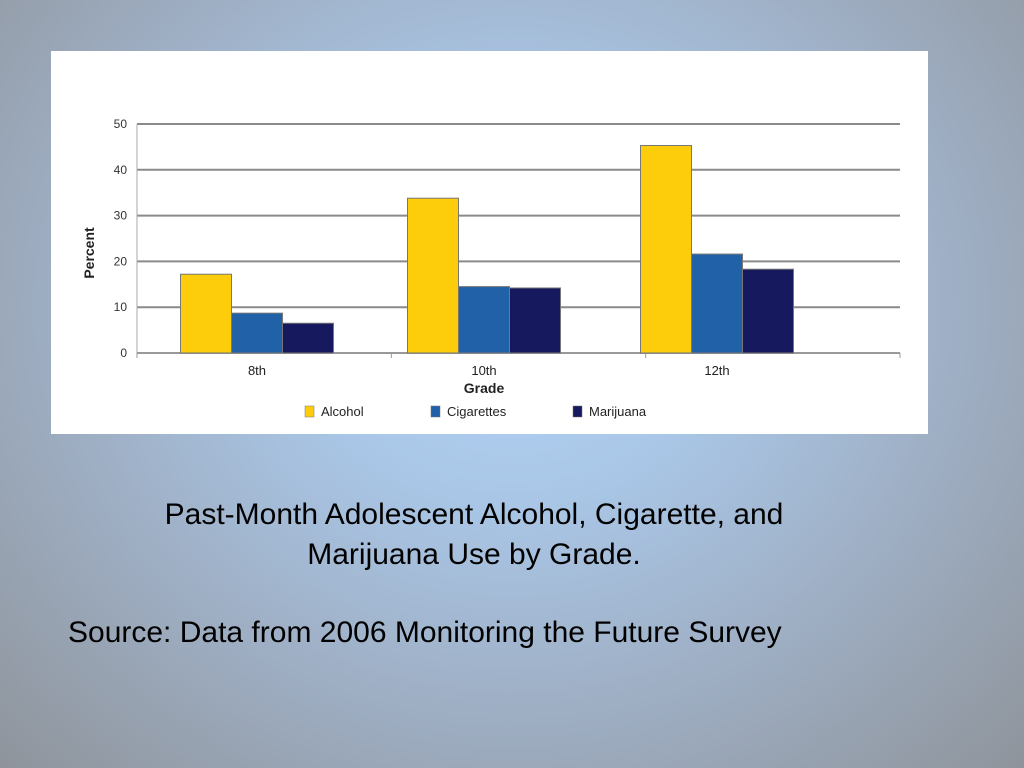 This screenshot has height=768, width=1024. Describe the element at coordinates (309, 411) in the screenshot. I see `legend-swatch-alcohol` at that location.